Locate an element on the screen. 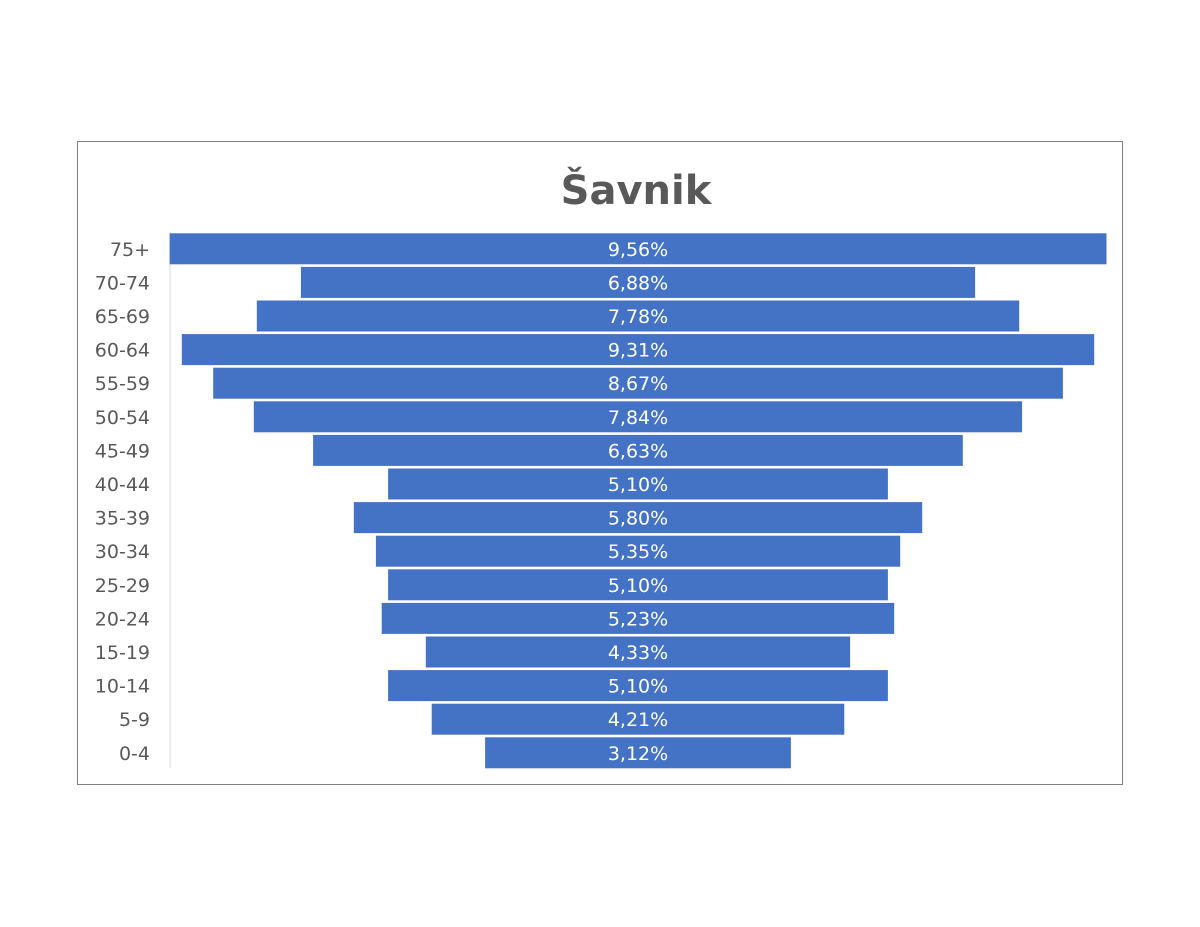 The height and width of the screenshot is (927, 1200). chart-title: Šavnik is located at coordinates (637, 190).